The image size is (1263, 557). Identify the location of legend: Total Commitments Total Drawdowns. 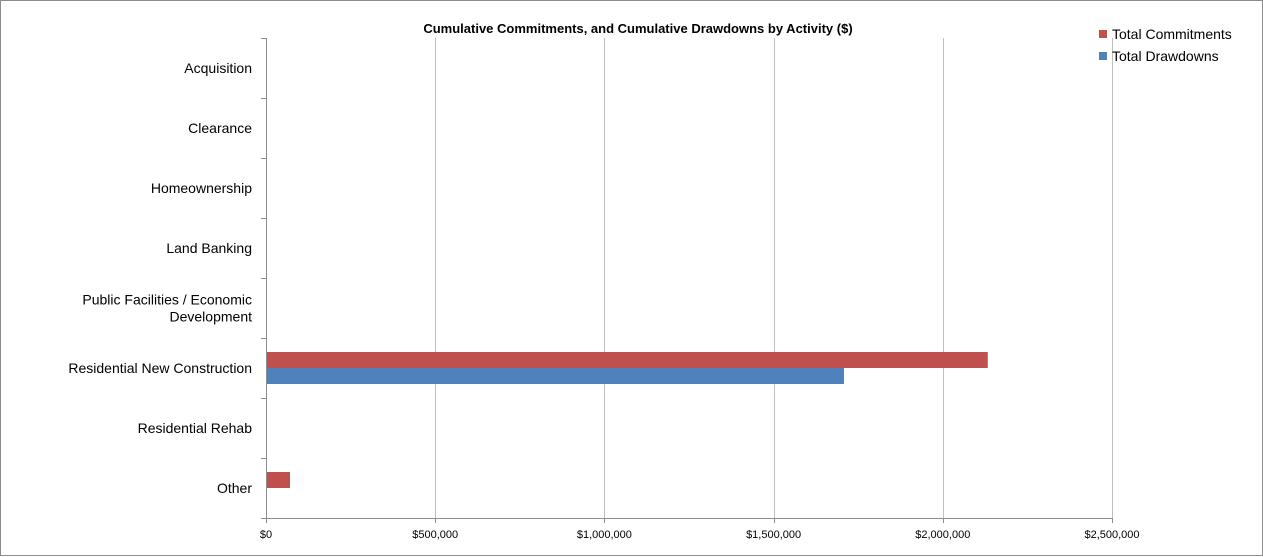
(1165, 45).